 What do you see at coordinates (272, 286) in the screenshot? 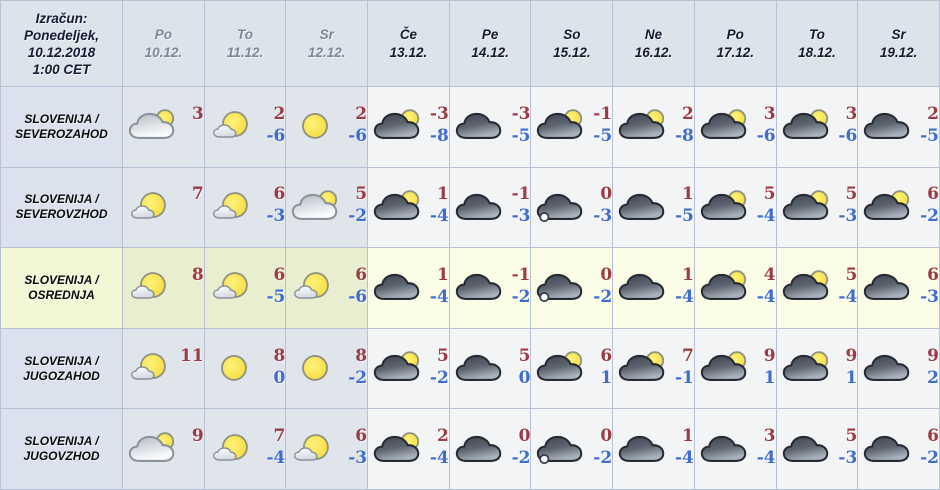
I see `temperatures: 6 -5` at bounding box center [272, 286].